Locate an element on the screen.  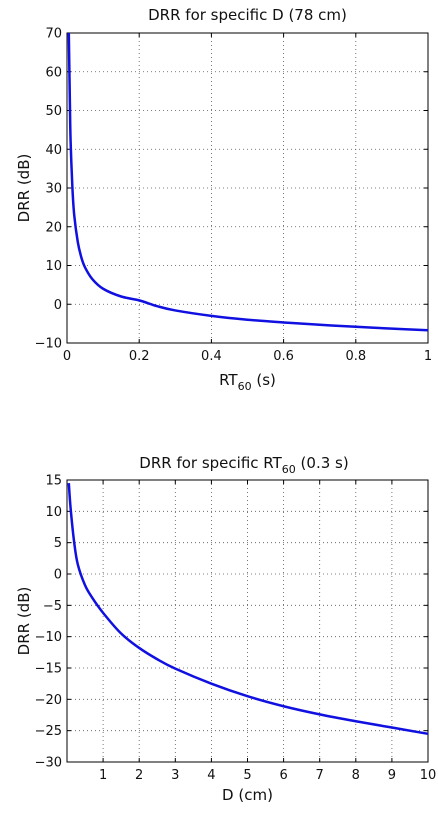
x-tick-label: 9 is located at coordinates (392, 775).